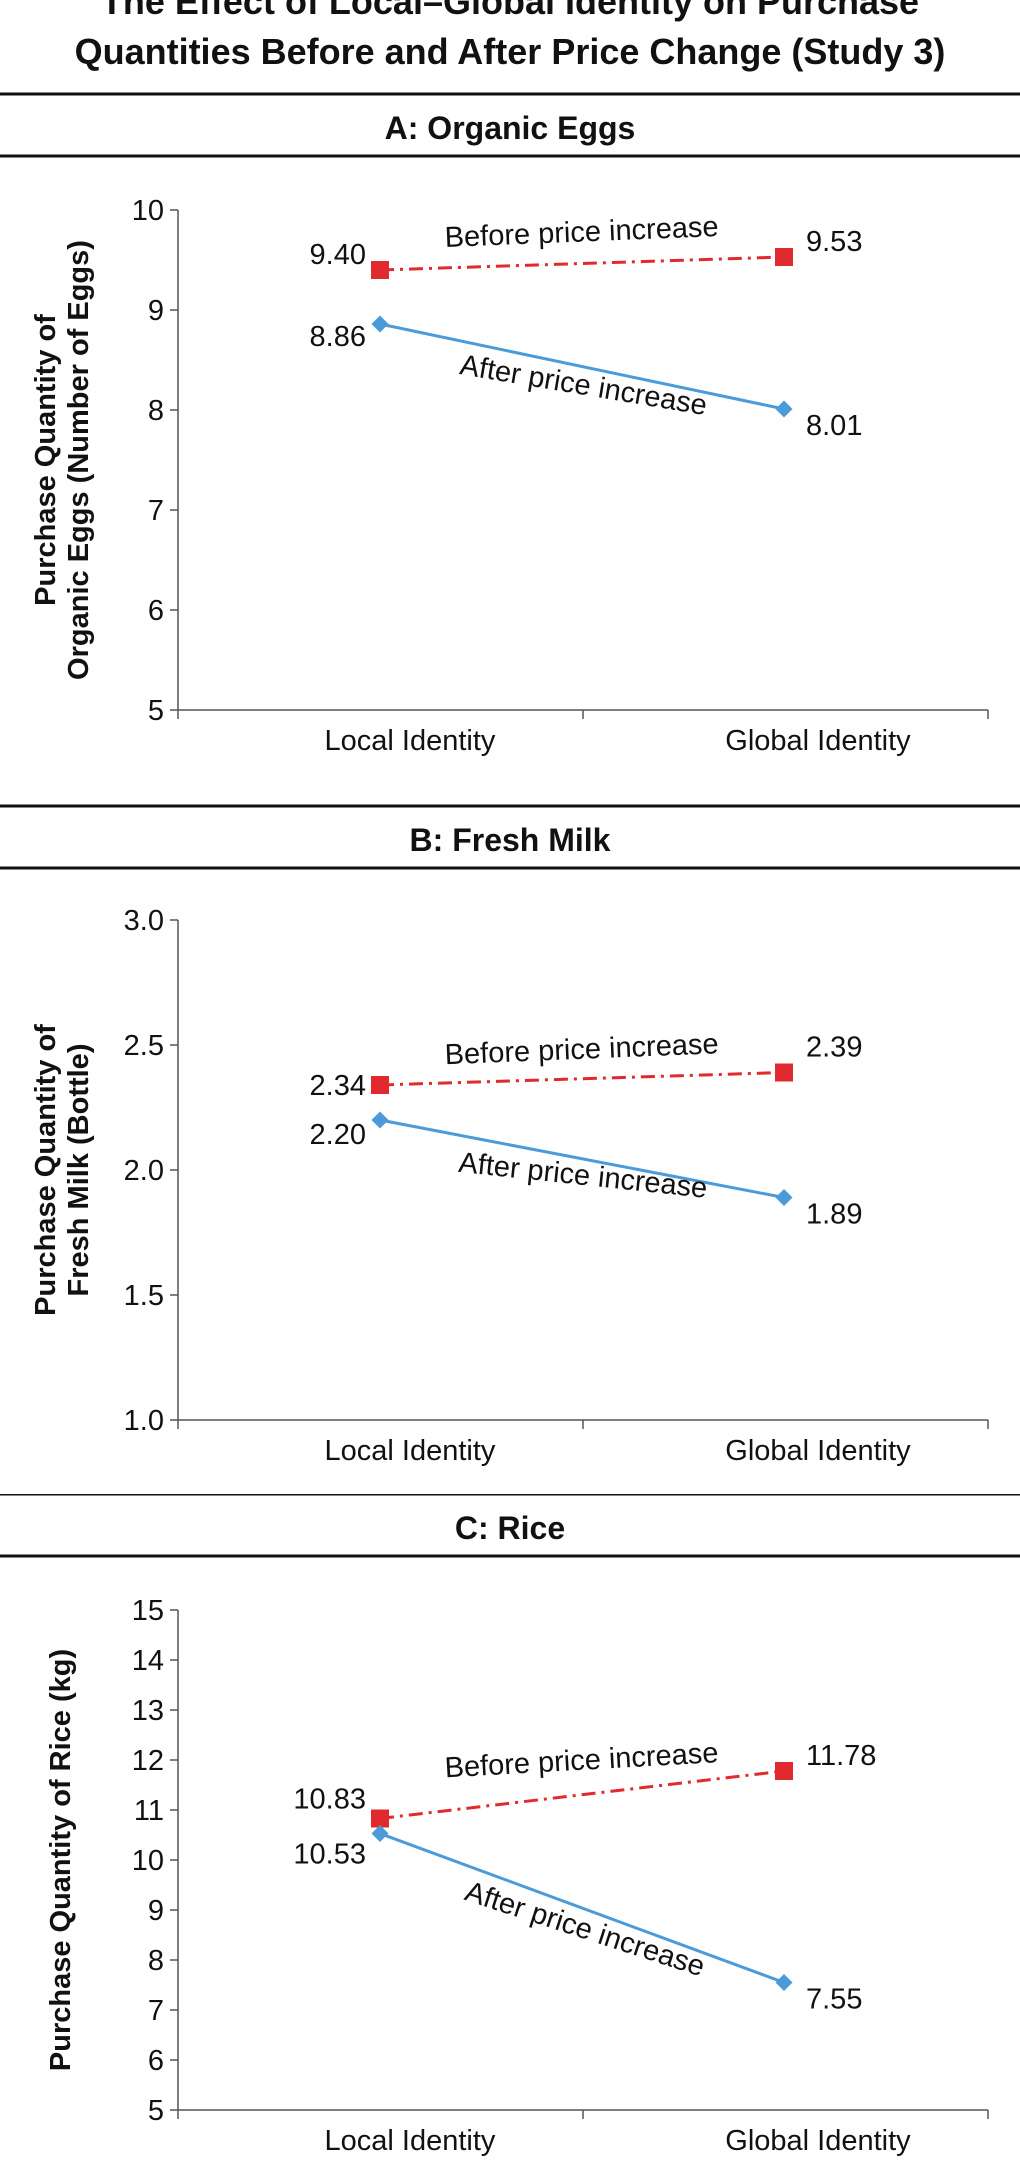  What do you see at coordinates (834, 1048) in the screenshot?
I see `chart-2-series-1-value-label: 2.39` at bounding box center [834, 1048].